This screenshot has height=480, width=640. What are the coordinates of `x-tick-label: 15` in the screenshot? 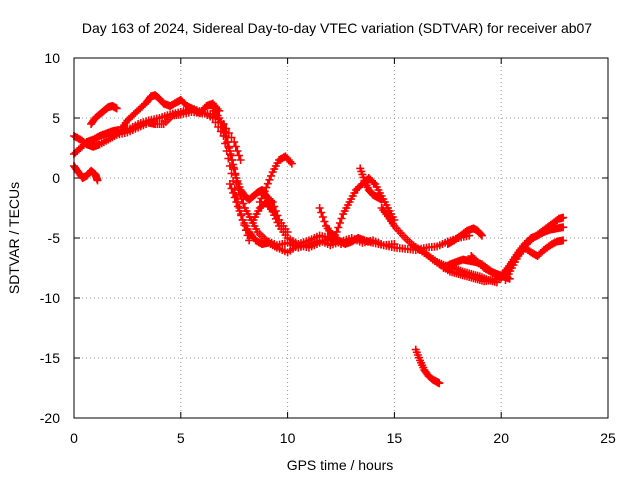 It's located at (395, 438).